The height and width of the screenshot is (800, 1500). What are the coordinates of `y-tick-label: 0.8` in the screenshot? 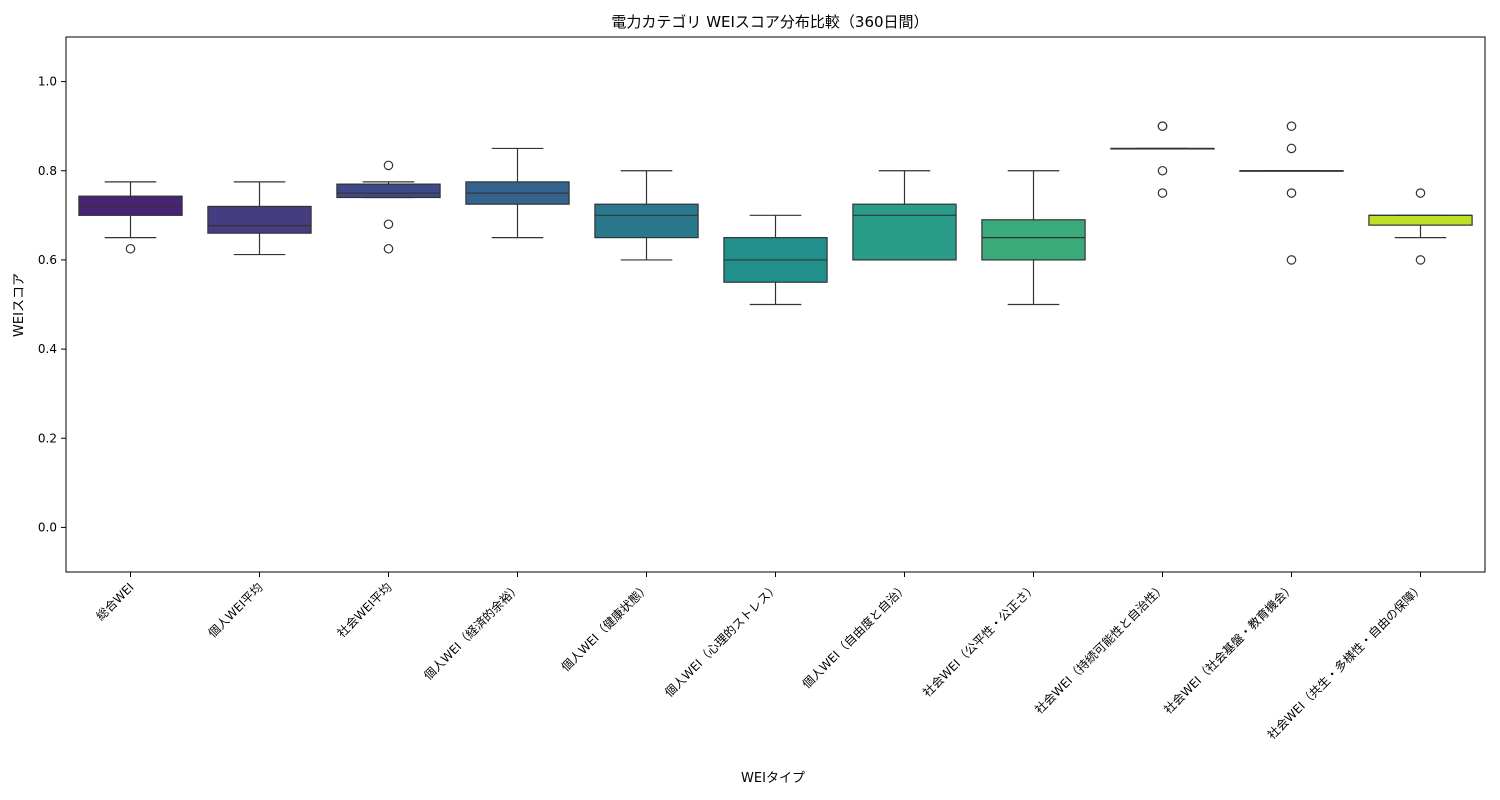 It's located at (47, 171).